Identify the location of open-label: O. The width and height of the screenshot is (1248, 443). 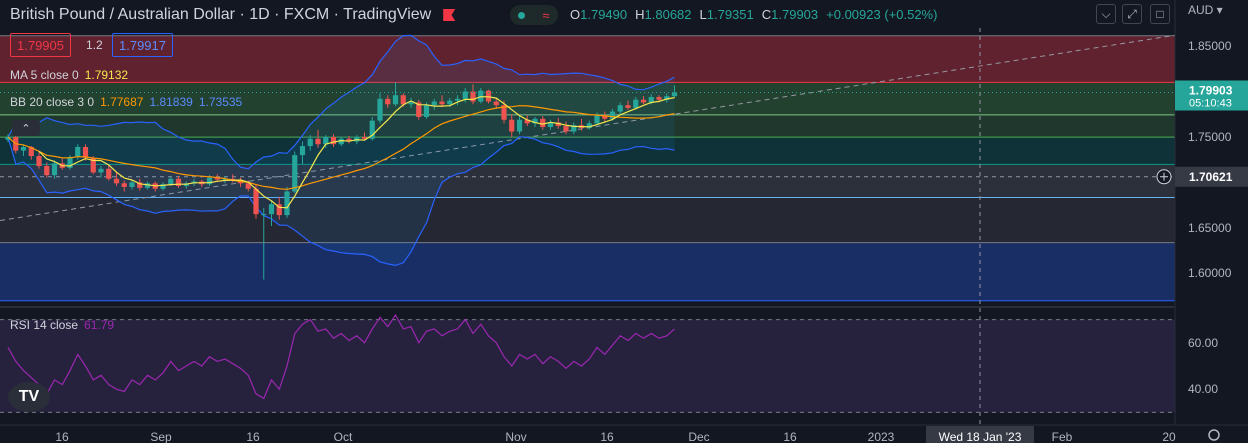
(575, 14).